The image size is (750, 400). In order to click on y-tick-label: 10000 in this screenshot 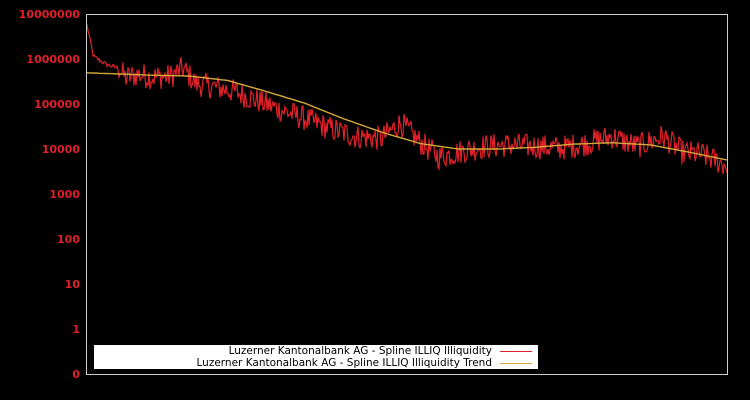, I will do `click(60, 149)`.